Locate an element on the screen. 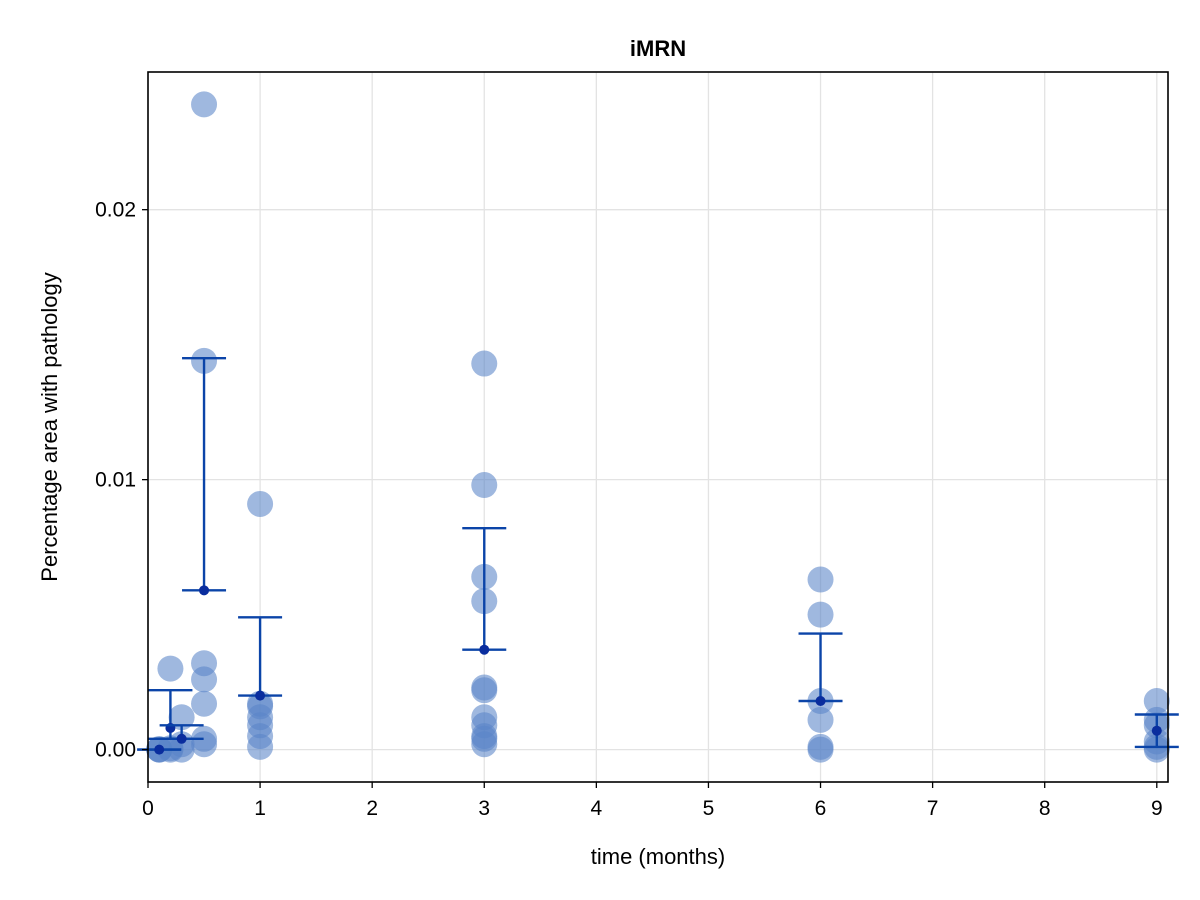 The width and height of the screenshot is (1200, 900). x-tick-label: 0 is located at coordinates (148, 808).